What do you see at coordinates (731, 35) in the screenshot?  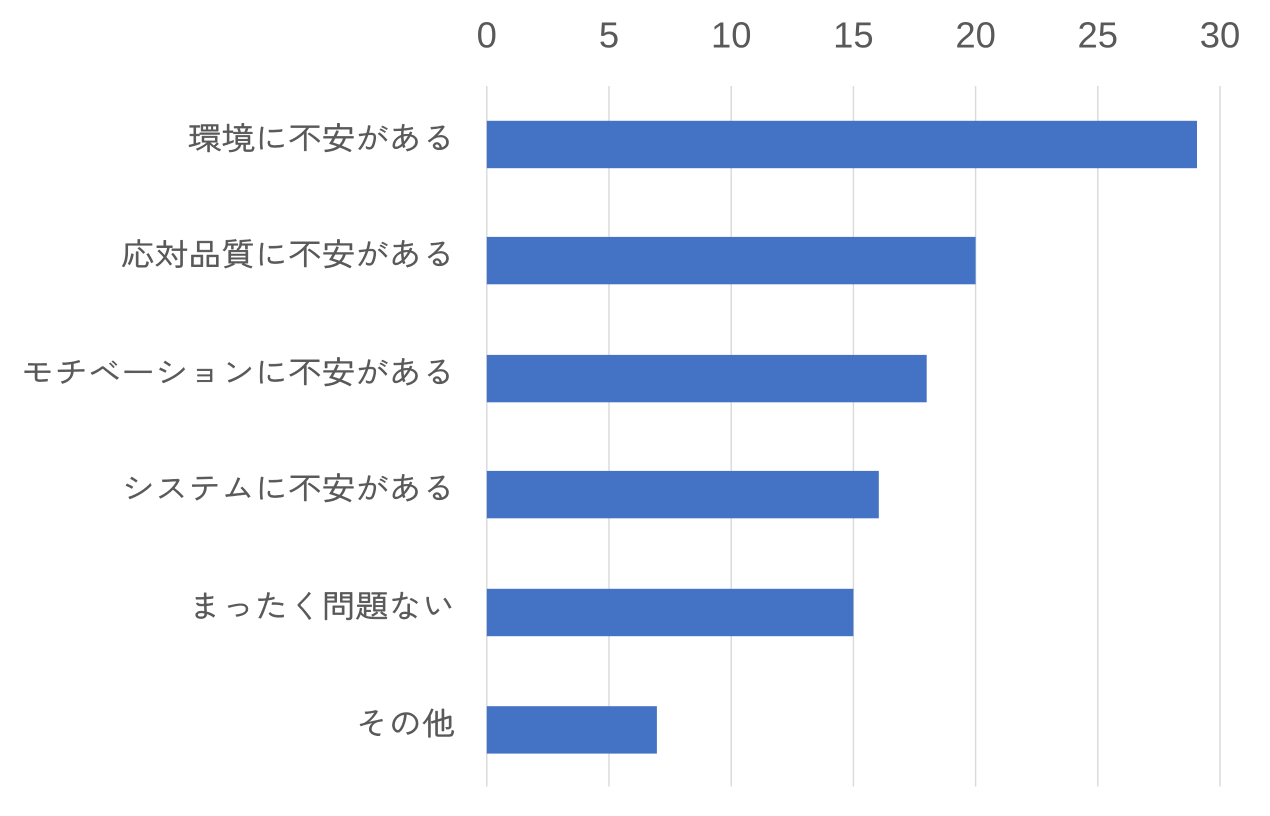 I see `svg-text: 10` at bounding box center [731, 35].